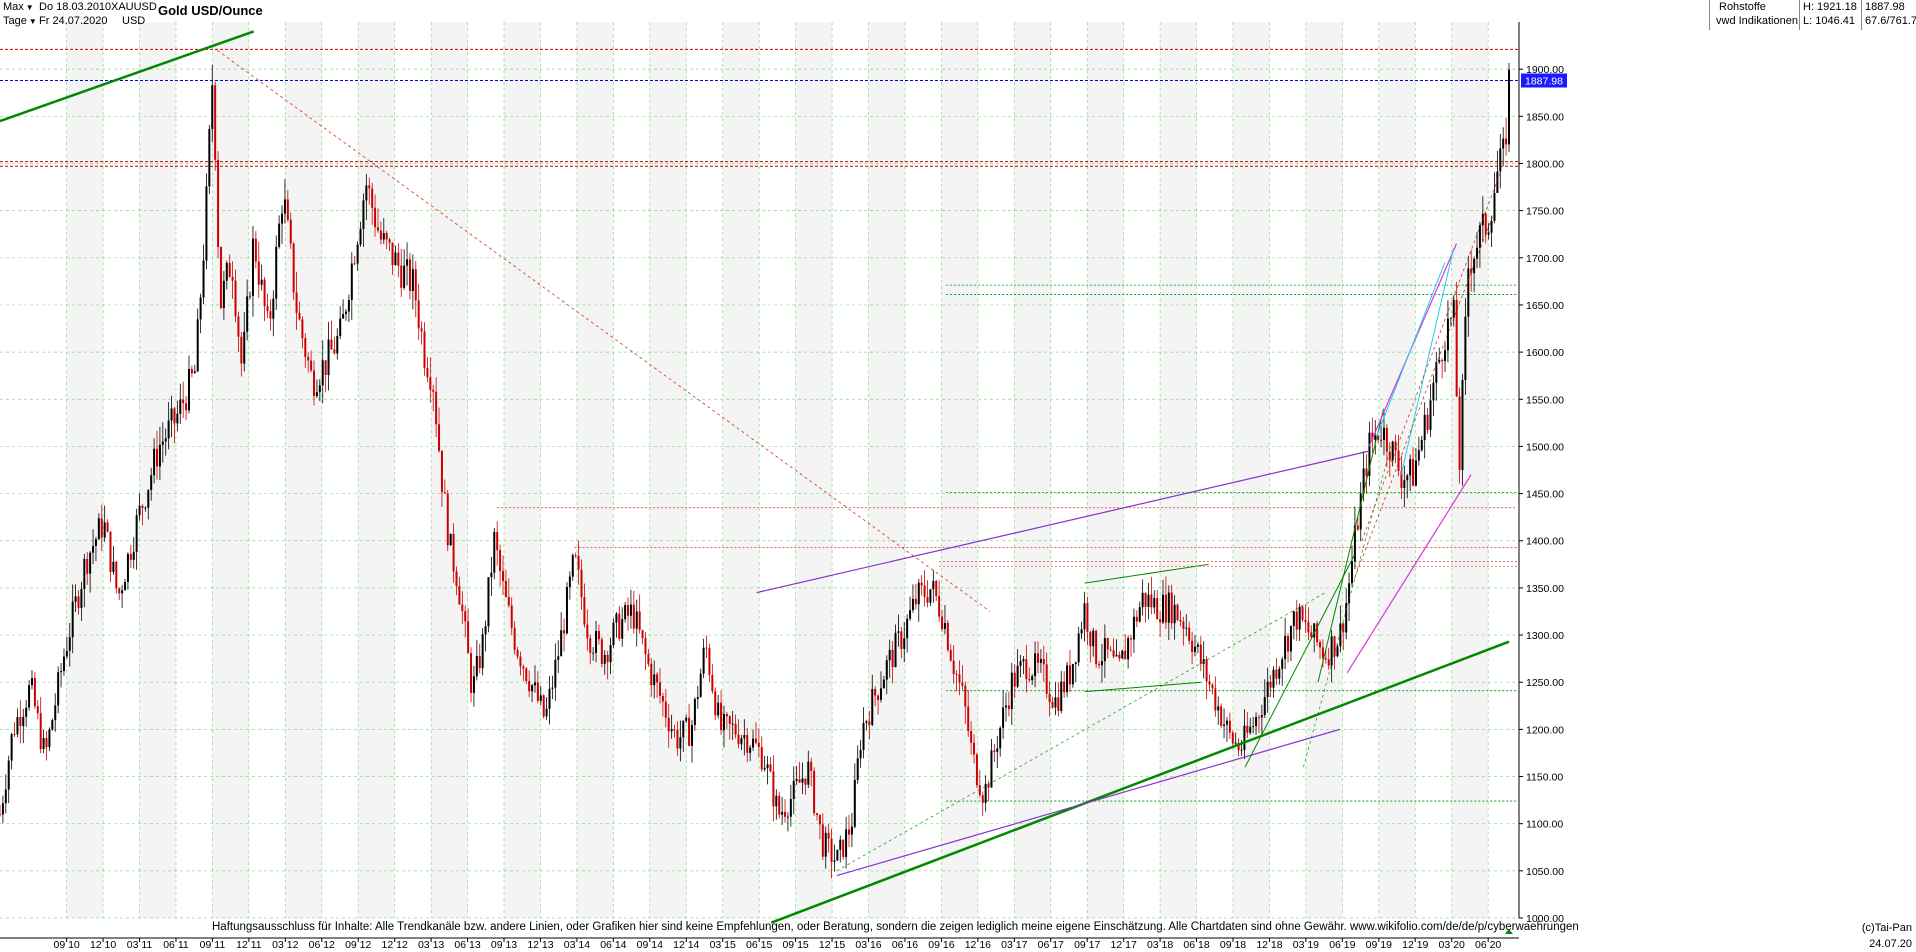 This screenshot has height=952, width=1916. Describe the element at coordinates (1799, 15) in the screenshot. I see `header-separator` at that location.